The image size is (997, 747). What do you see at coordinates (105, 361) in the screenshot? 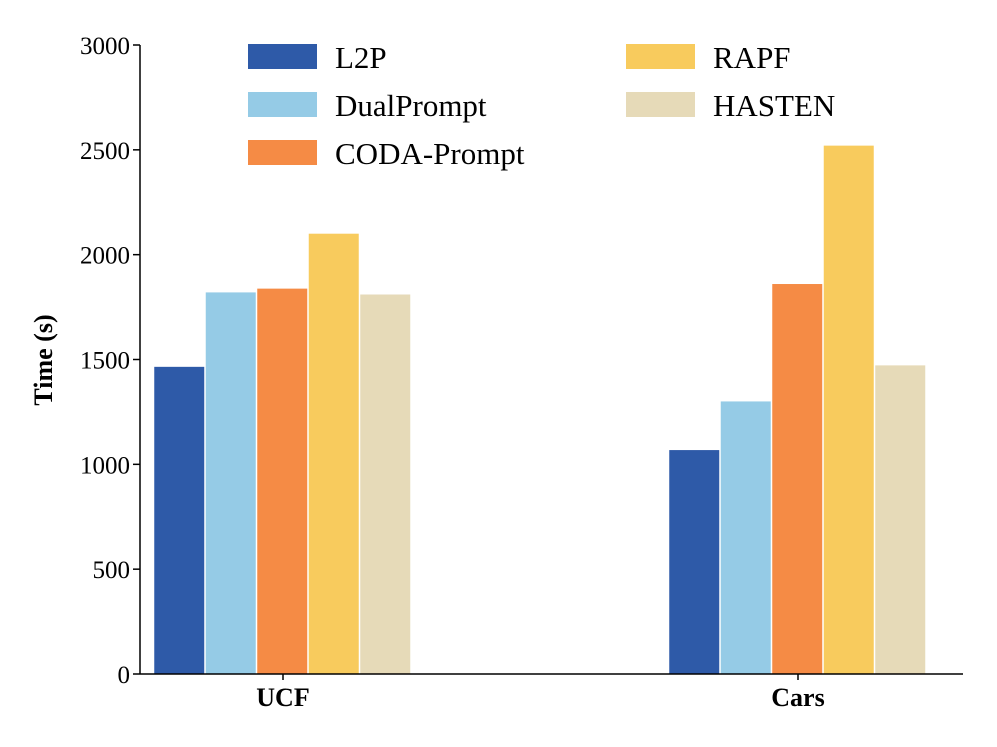
I see `y-tick-label: 1500` at bounding box center [105, 361].